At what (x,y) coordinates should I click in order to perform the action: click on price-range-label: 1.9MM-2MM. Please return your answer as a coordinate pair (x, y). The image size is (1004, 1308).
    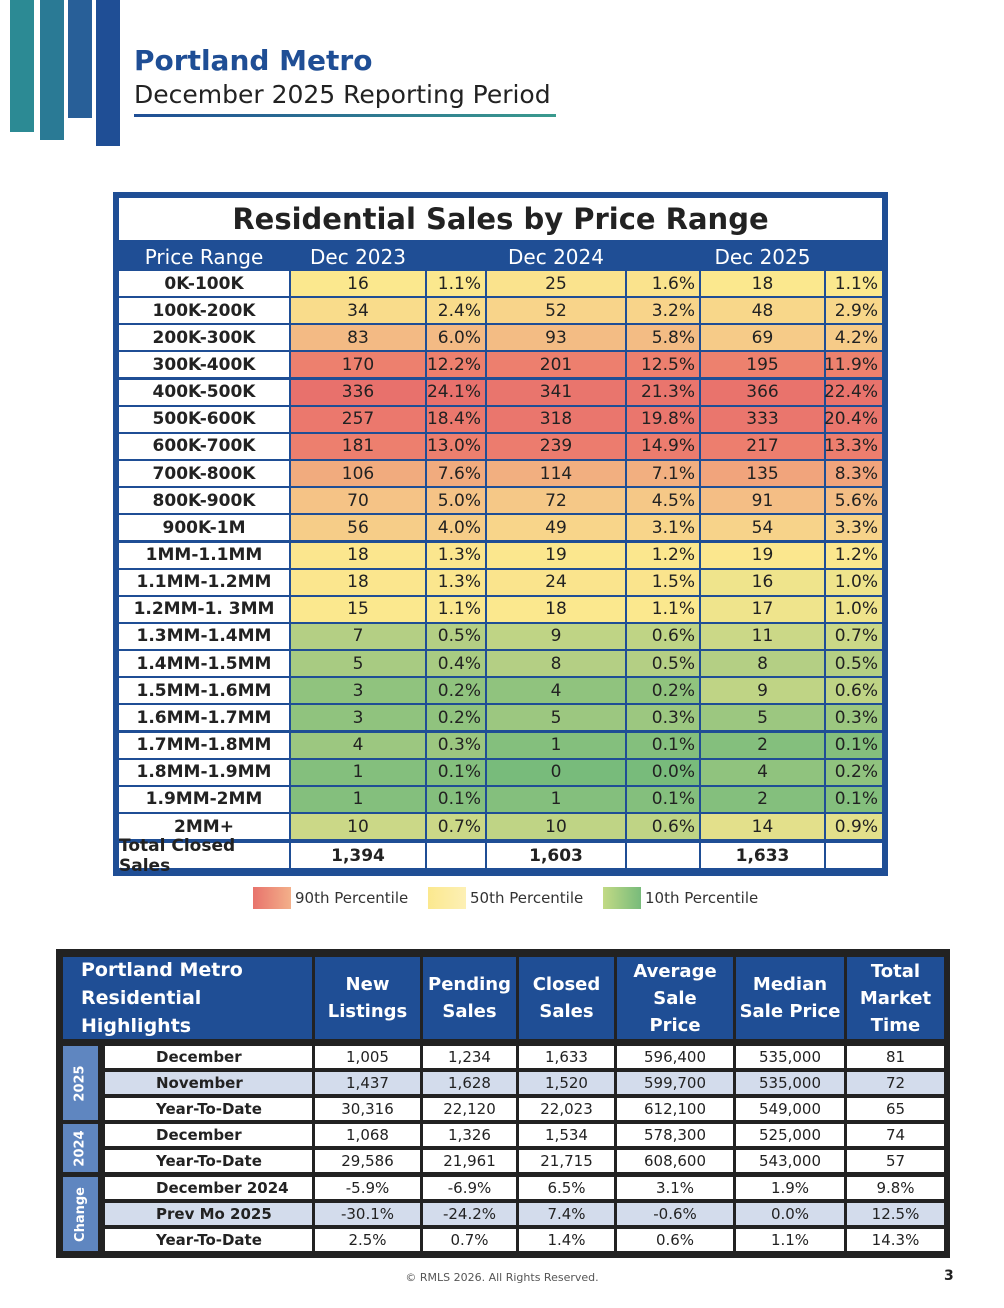
    Looking at the image, I should click on (204, 799).